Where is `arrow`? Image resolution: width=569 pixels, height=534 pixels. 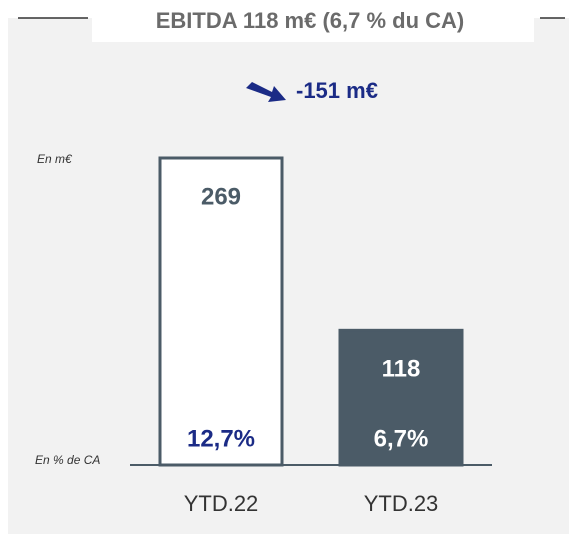 arrow is located at coordinates (266, 92).